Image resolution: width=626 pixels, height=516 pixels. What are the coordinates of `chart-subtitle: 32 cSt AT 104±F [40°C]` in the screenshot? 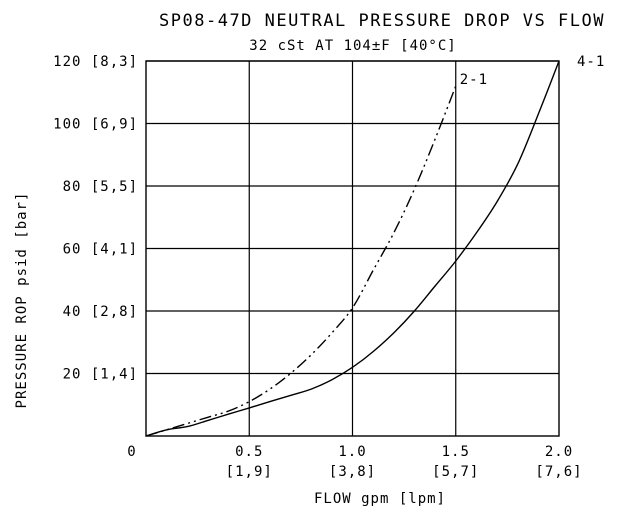 It's located at (352, 46).